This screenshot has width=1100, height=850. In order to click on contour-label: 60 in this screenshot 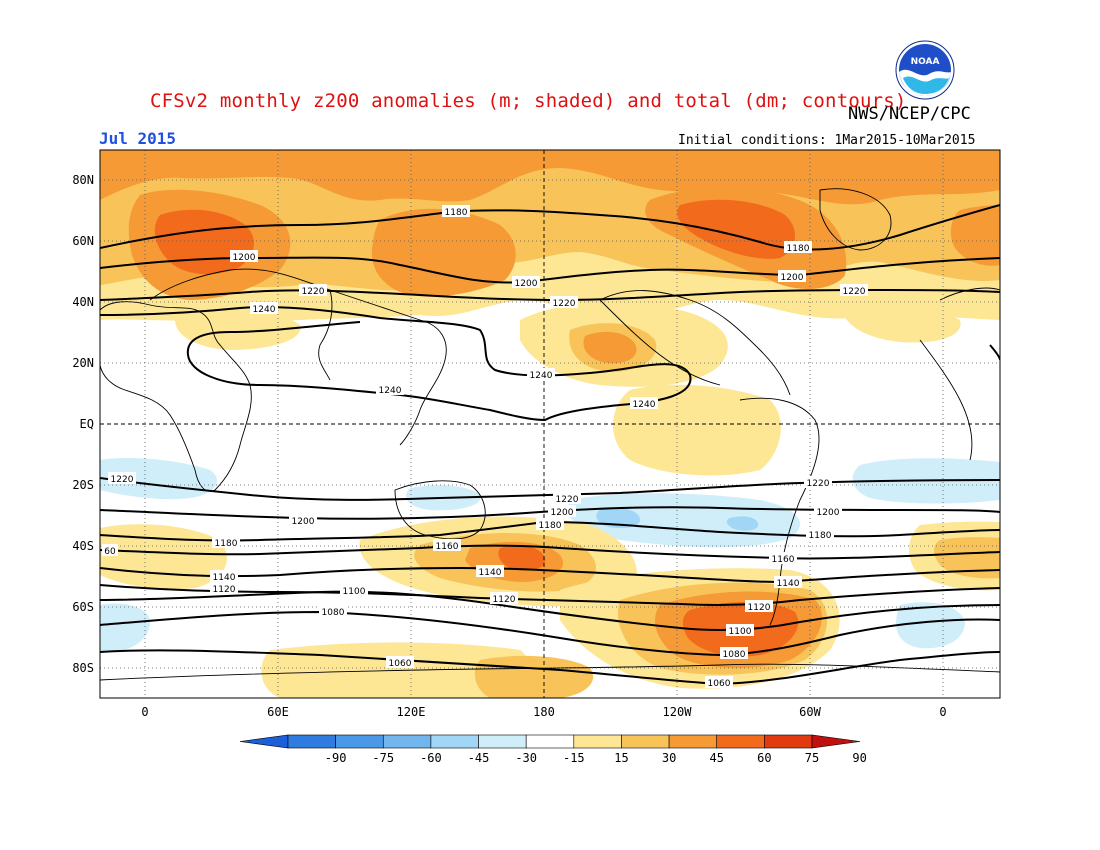, I will do `click(110, 552)`.